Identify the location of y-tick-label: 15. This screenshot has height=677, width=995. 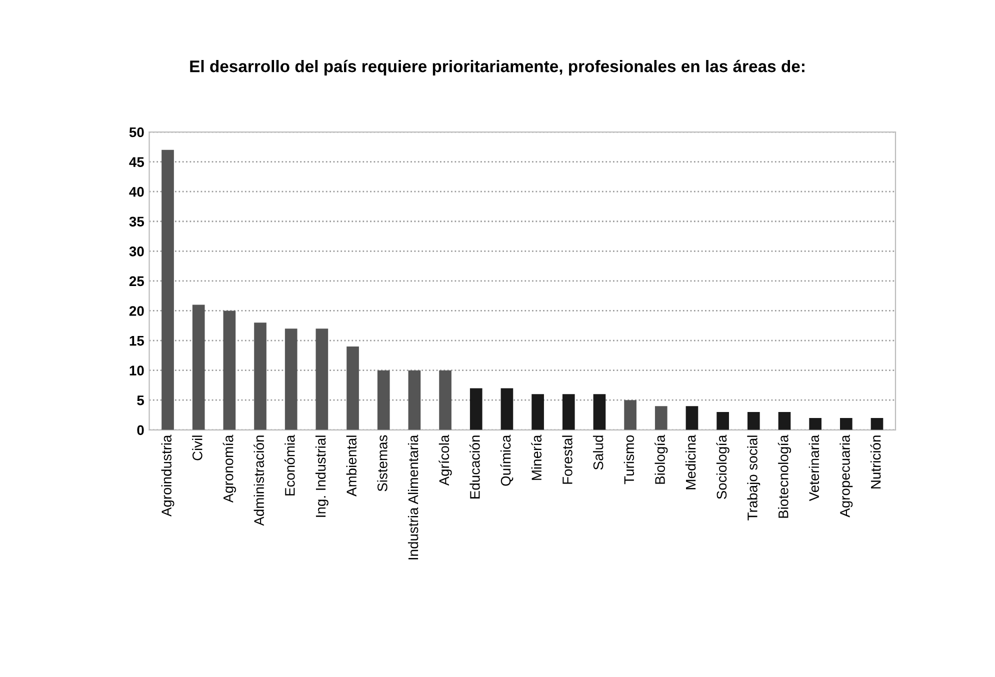
(137, 341).